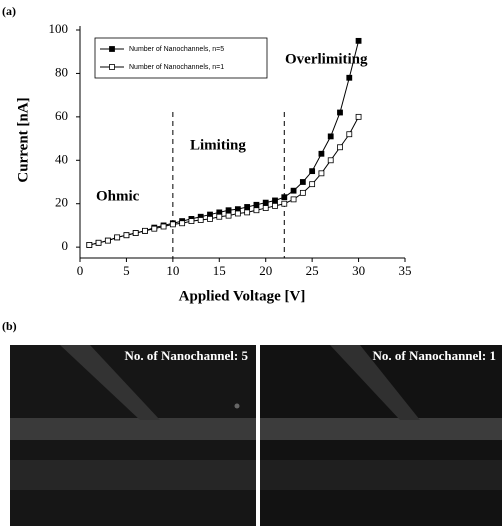 Image resolution: width=502 pixels, height=526 pixels. Describe the element at coordinates (172, 270) in the screenshot. I see `x-tick-label: 10` at that location.